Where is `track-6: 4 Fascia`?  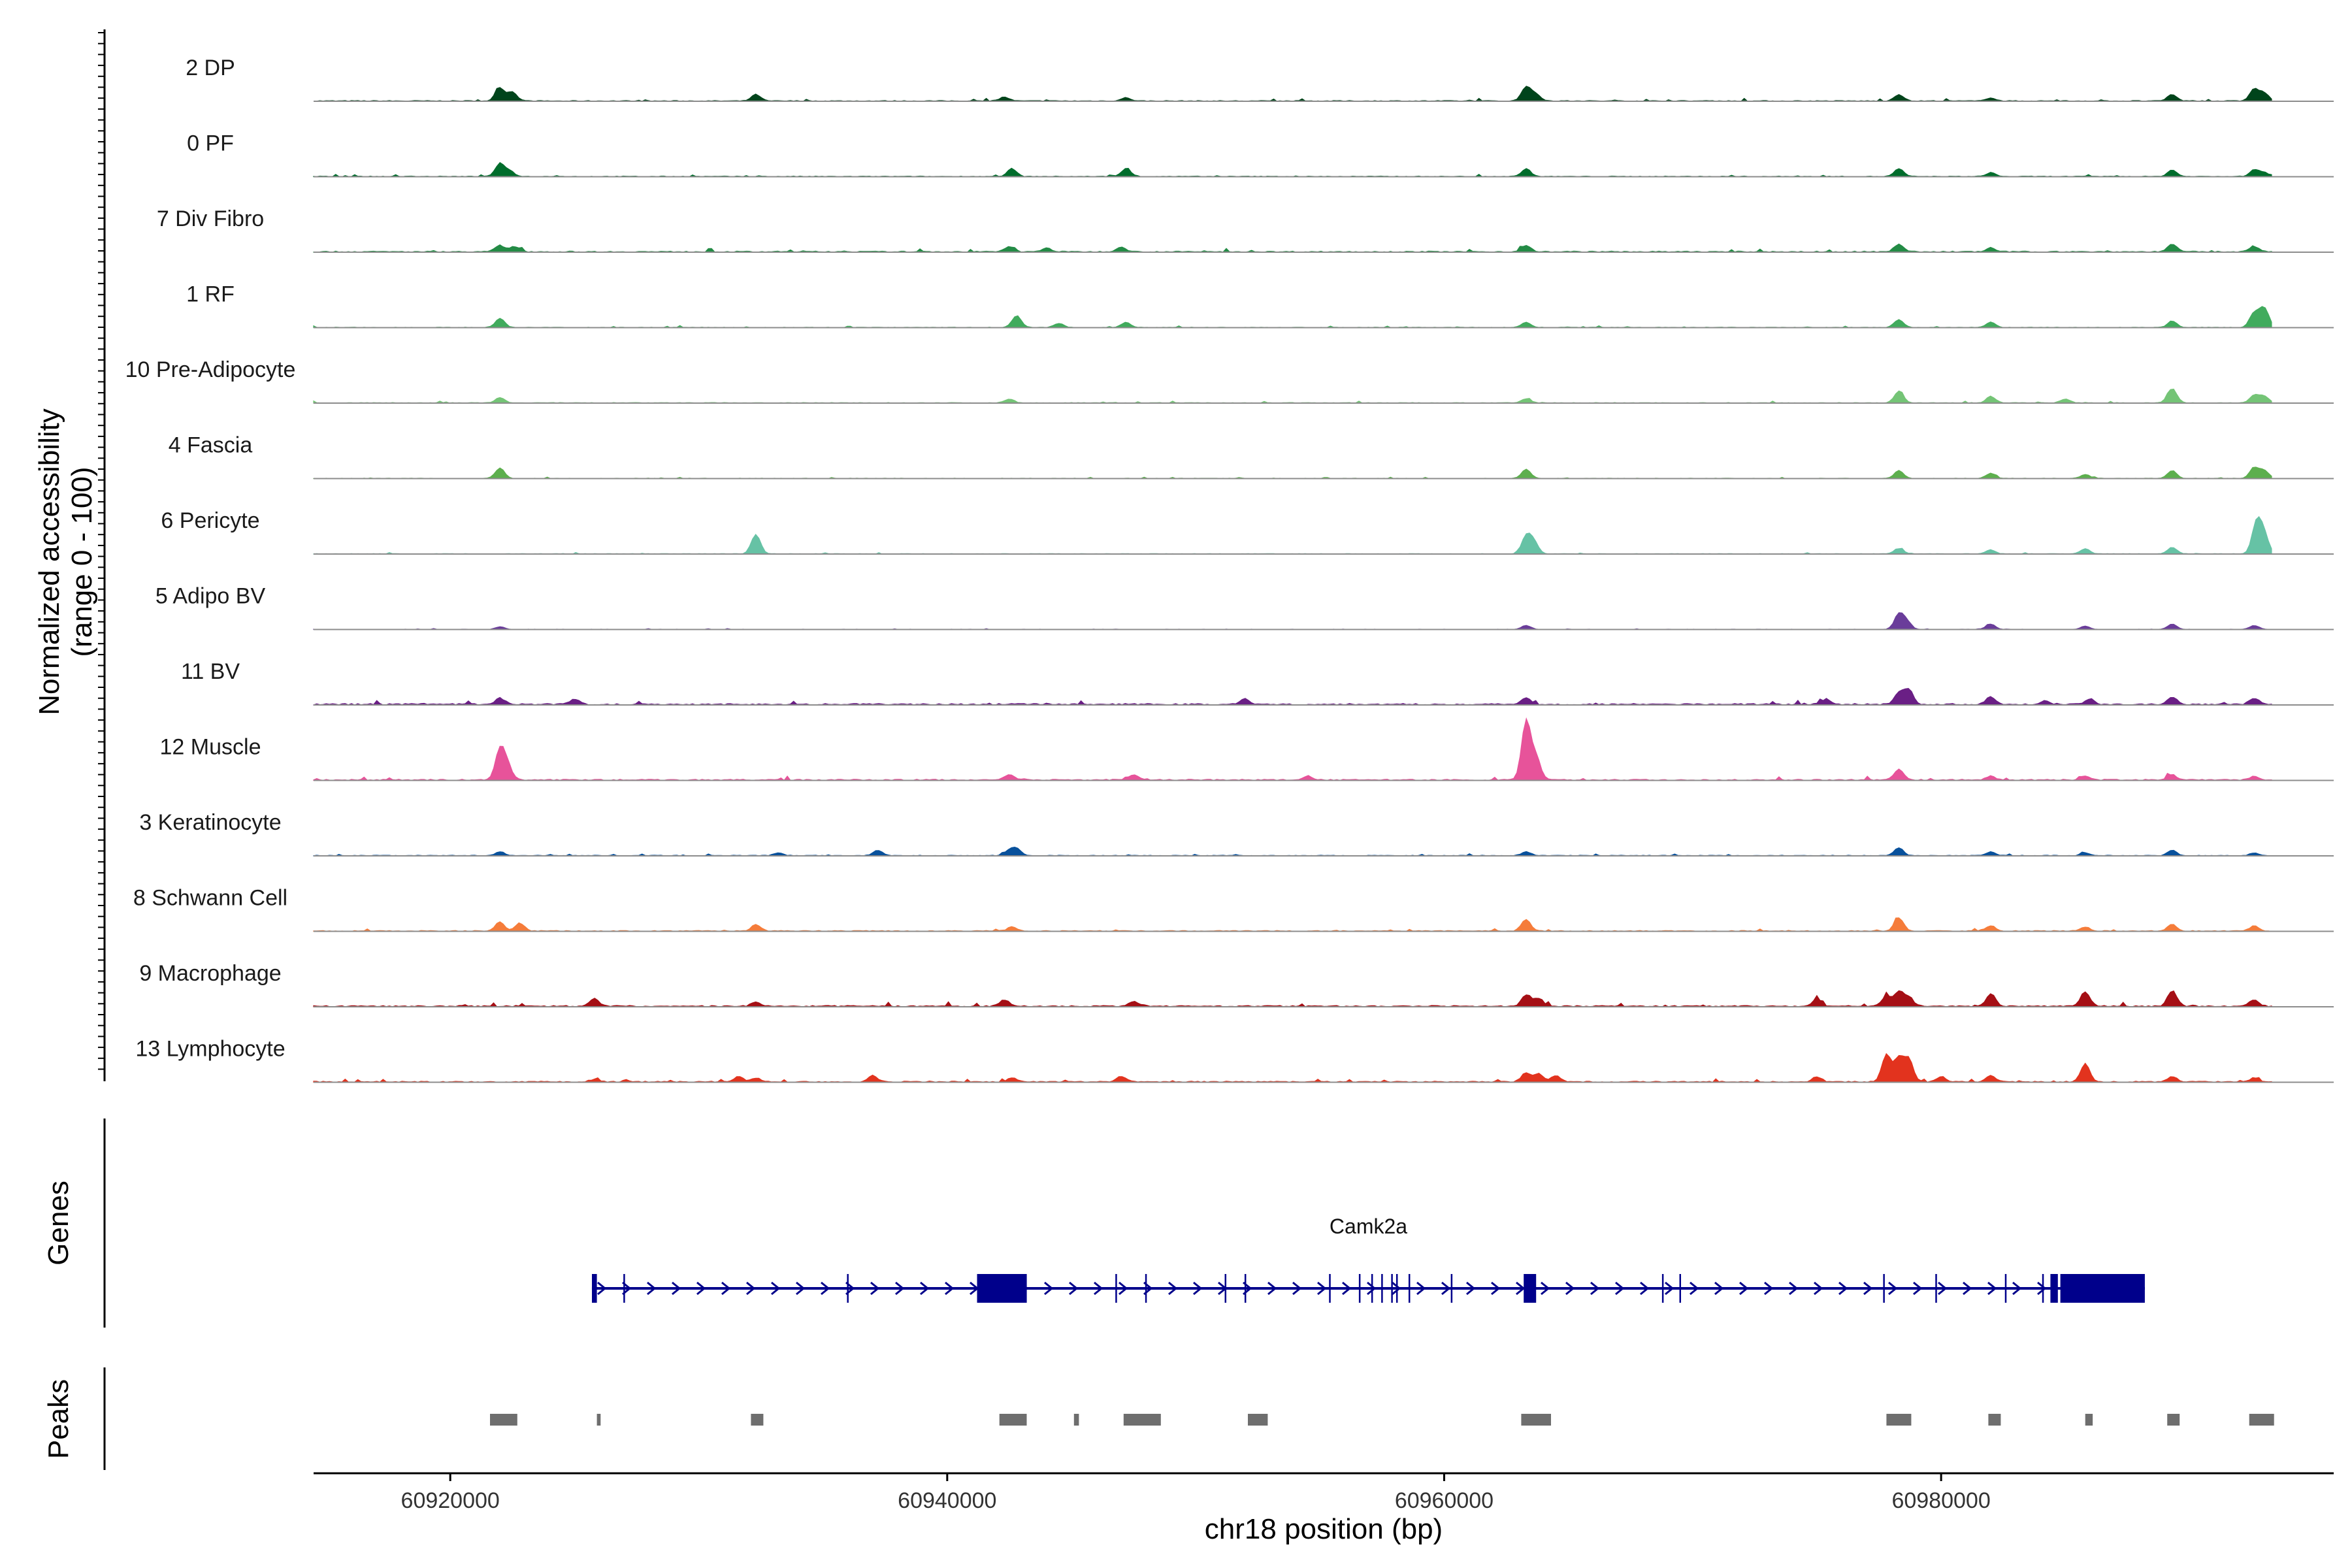 track-6: 4 Fascia is located at coordinates (1251, 456).